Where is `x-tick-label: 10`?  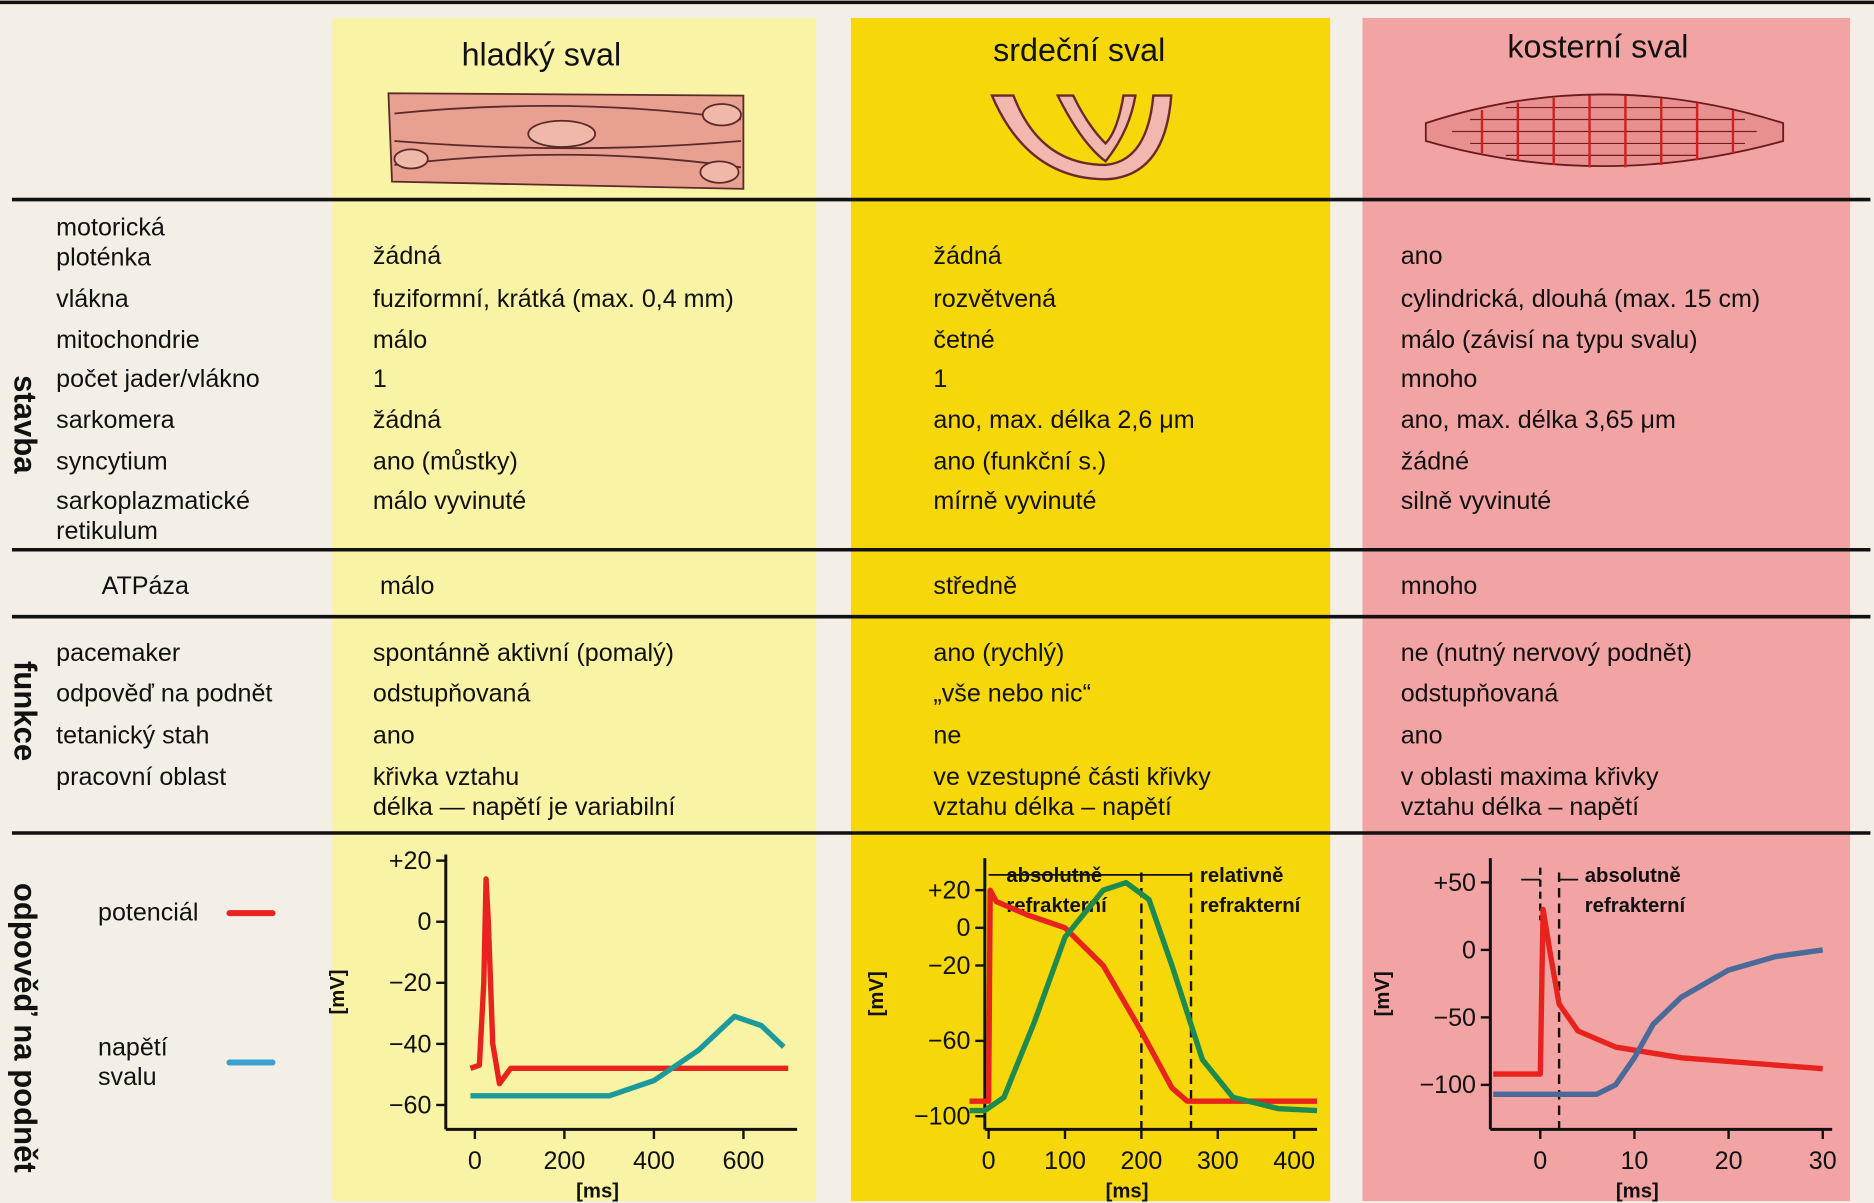
x-tick-label: 10 is located at coordinates (1634, 1161).